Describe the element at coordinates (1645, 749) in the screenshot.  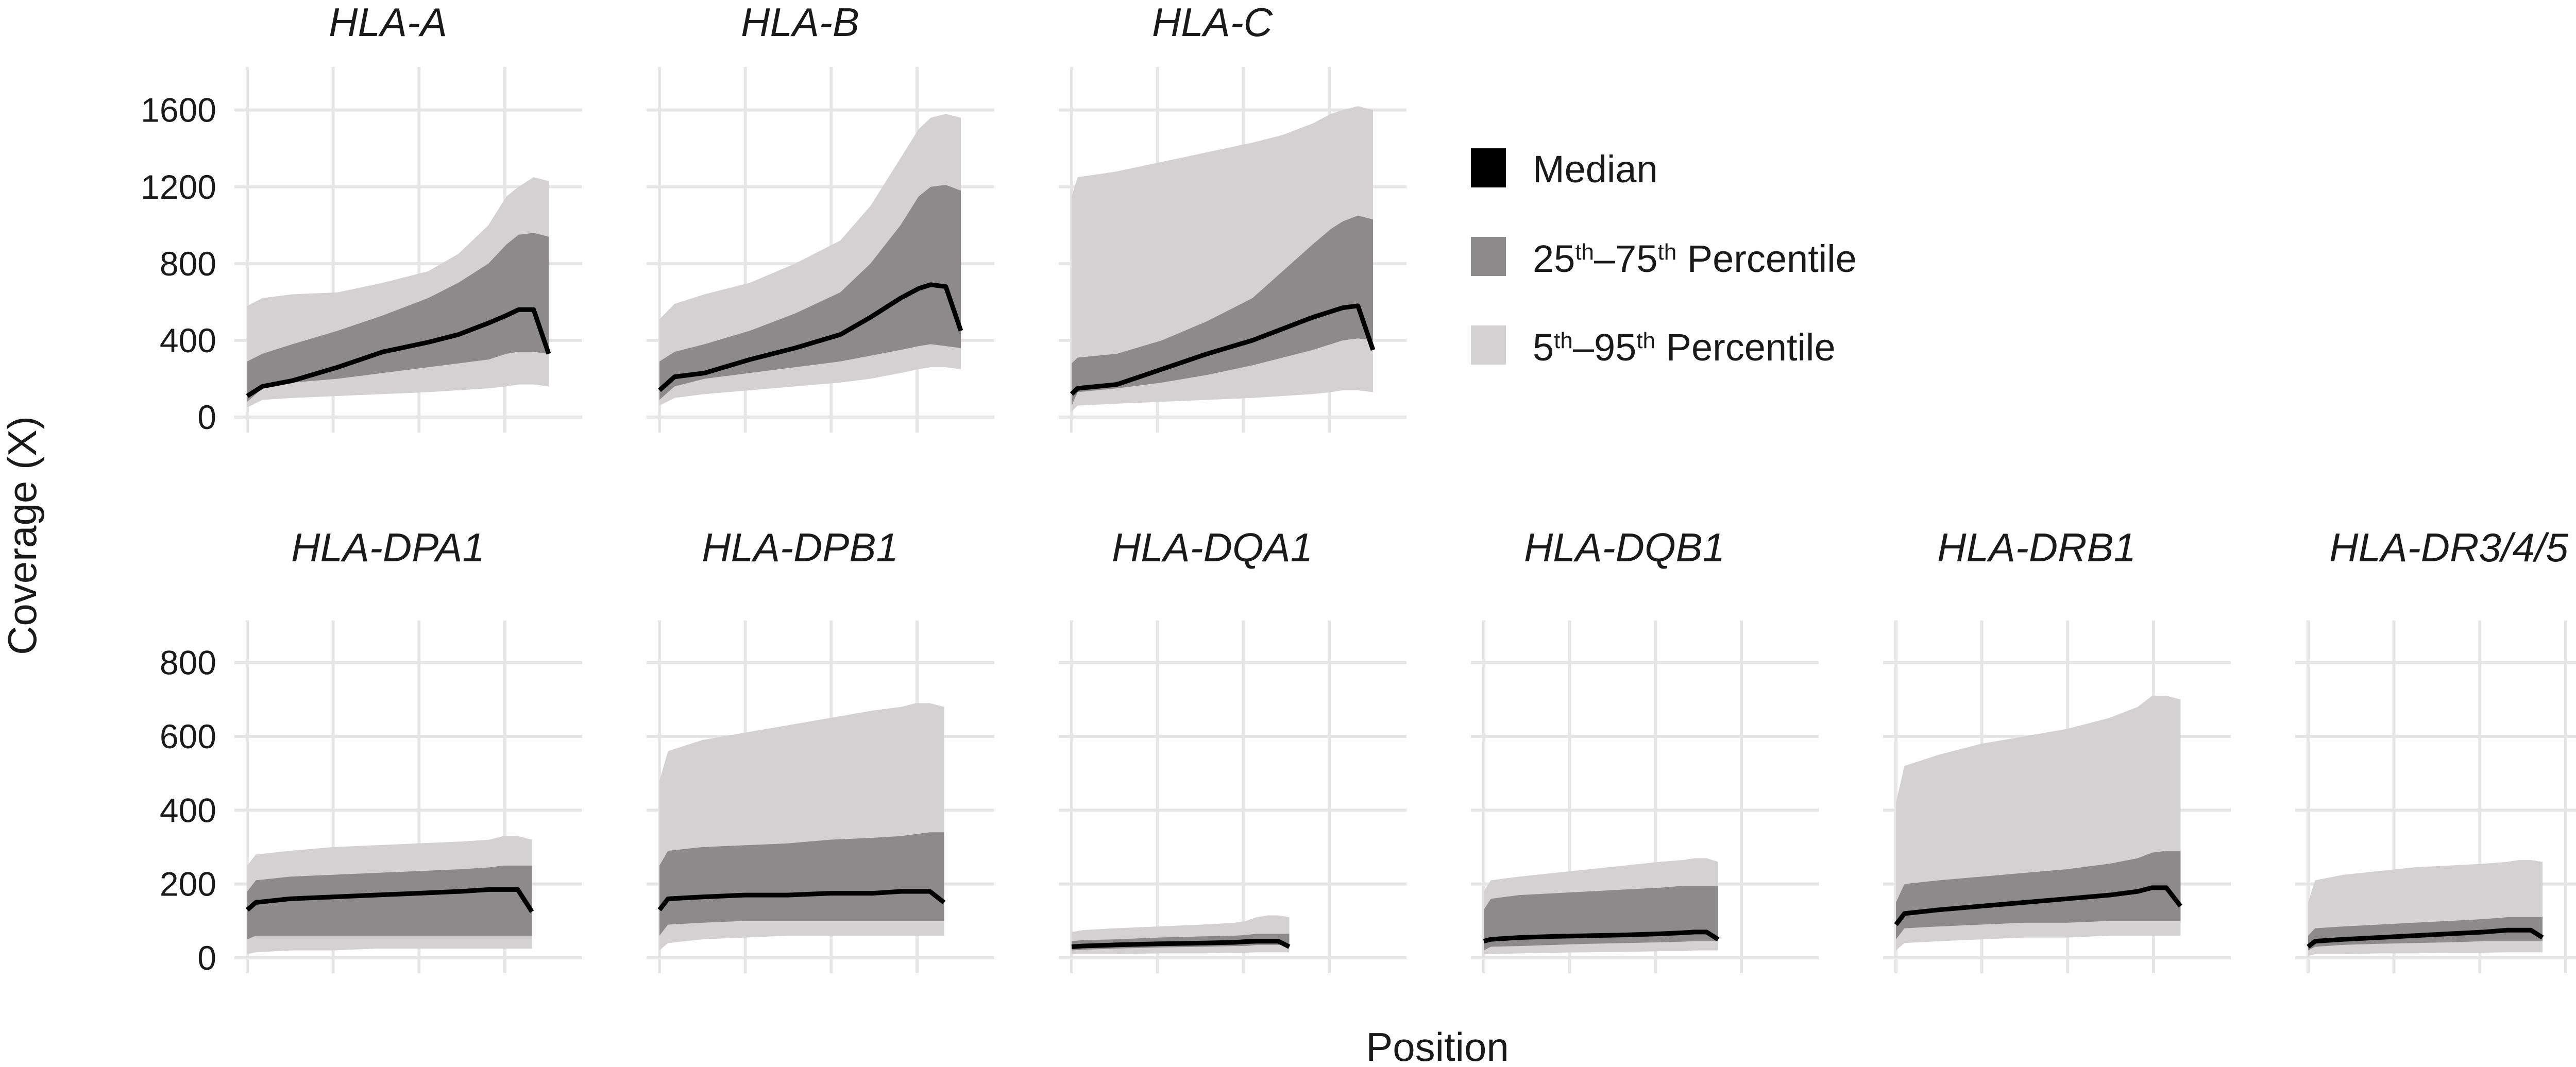
I see `panel-hla-dqb1: HLA-DQB1` at that location.